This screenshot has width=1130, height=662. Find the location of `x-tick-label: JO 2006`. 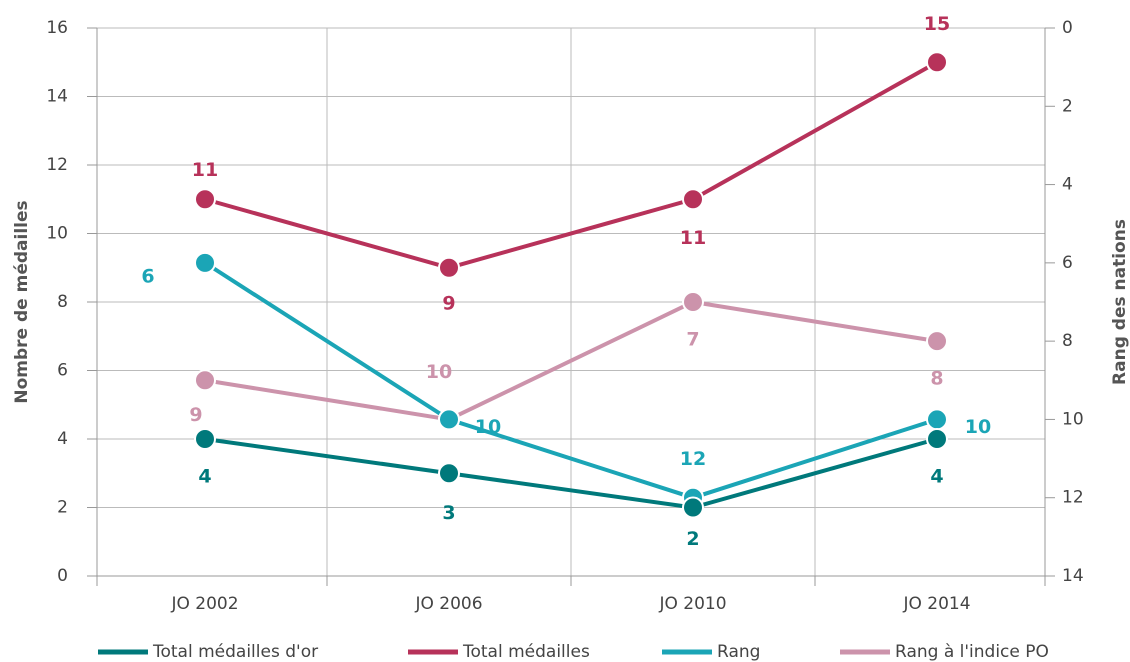

x-tick-label: JO 2006 is located at coordinates (448, 604).